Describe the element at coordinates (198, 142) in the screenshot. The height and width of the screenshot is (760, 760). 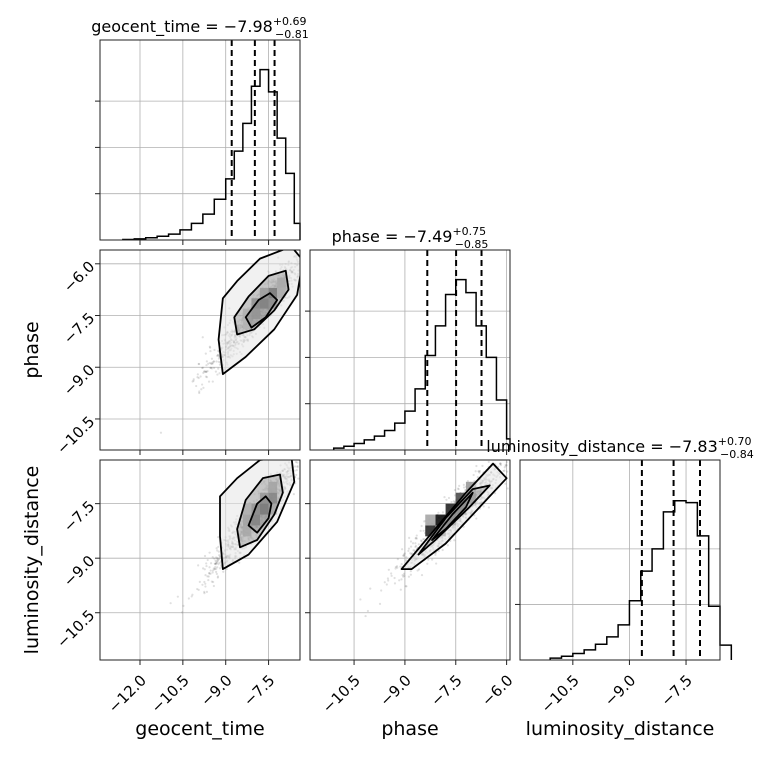
I see `histogram-panel-geocent_time` at that location.